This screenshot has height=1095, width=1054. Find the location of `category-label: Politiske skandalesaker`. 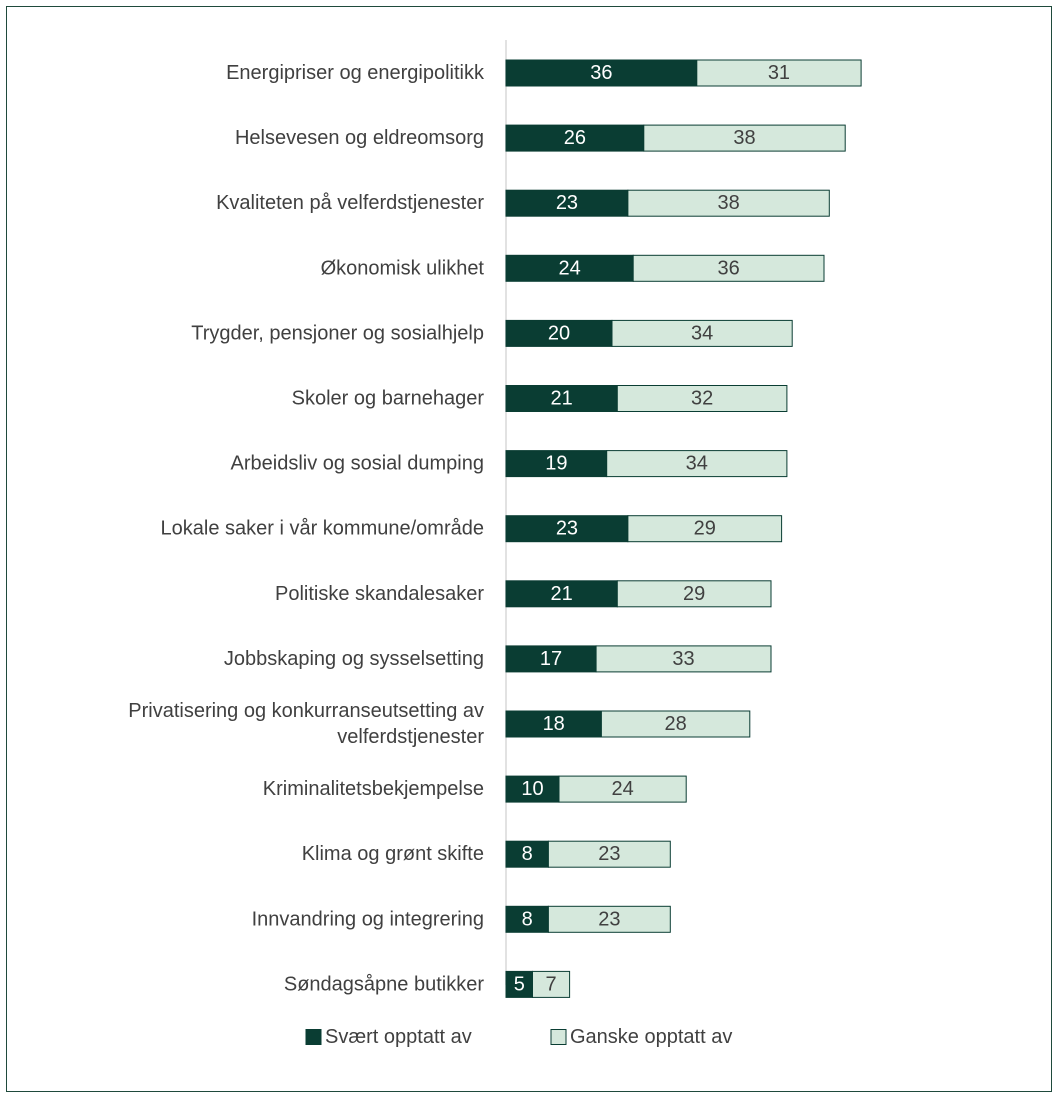

category-label: Politiske skandalesaker is located at coordinates (379, 594).